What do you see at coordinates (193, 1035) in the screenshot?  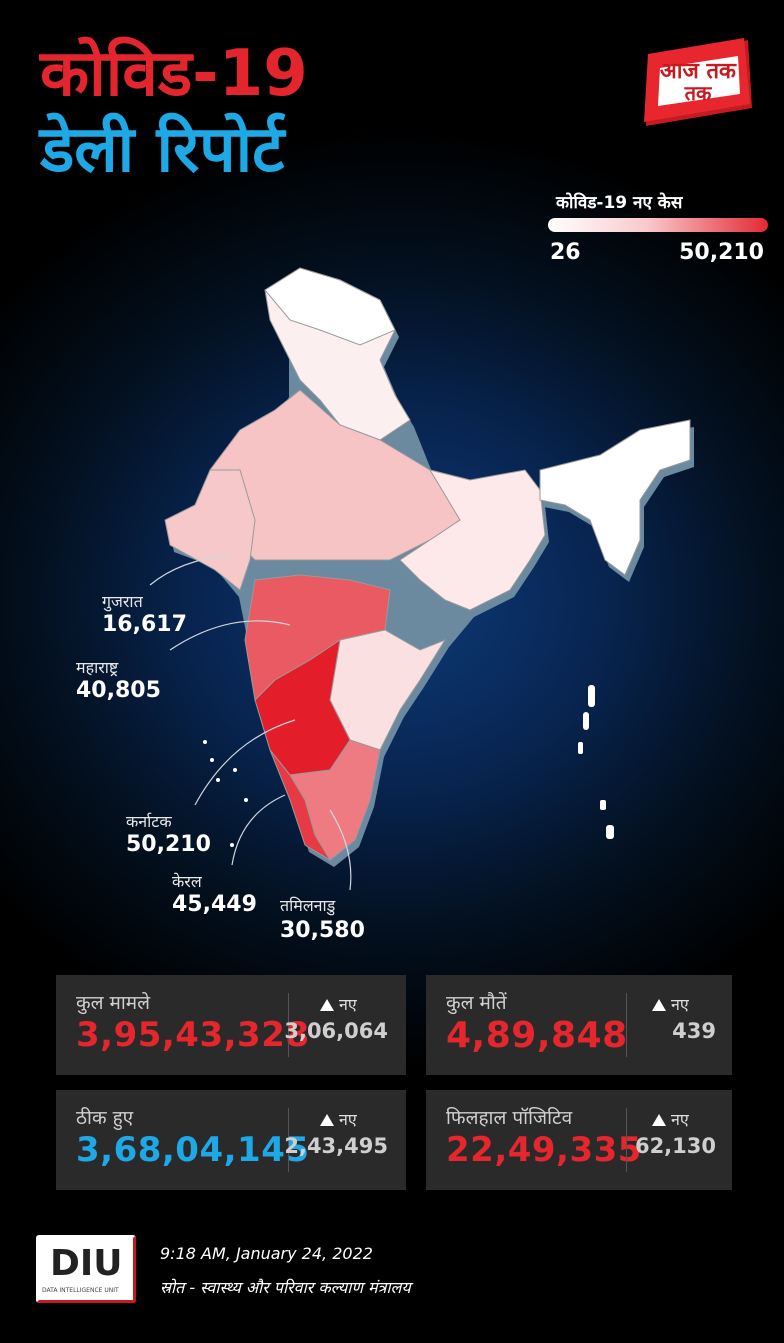 I see `total-cases-value: 3,95,43,328` at bounding box center [193, 1035].